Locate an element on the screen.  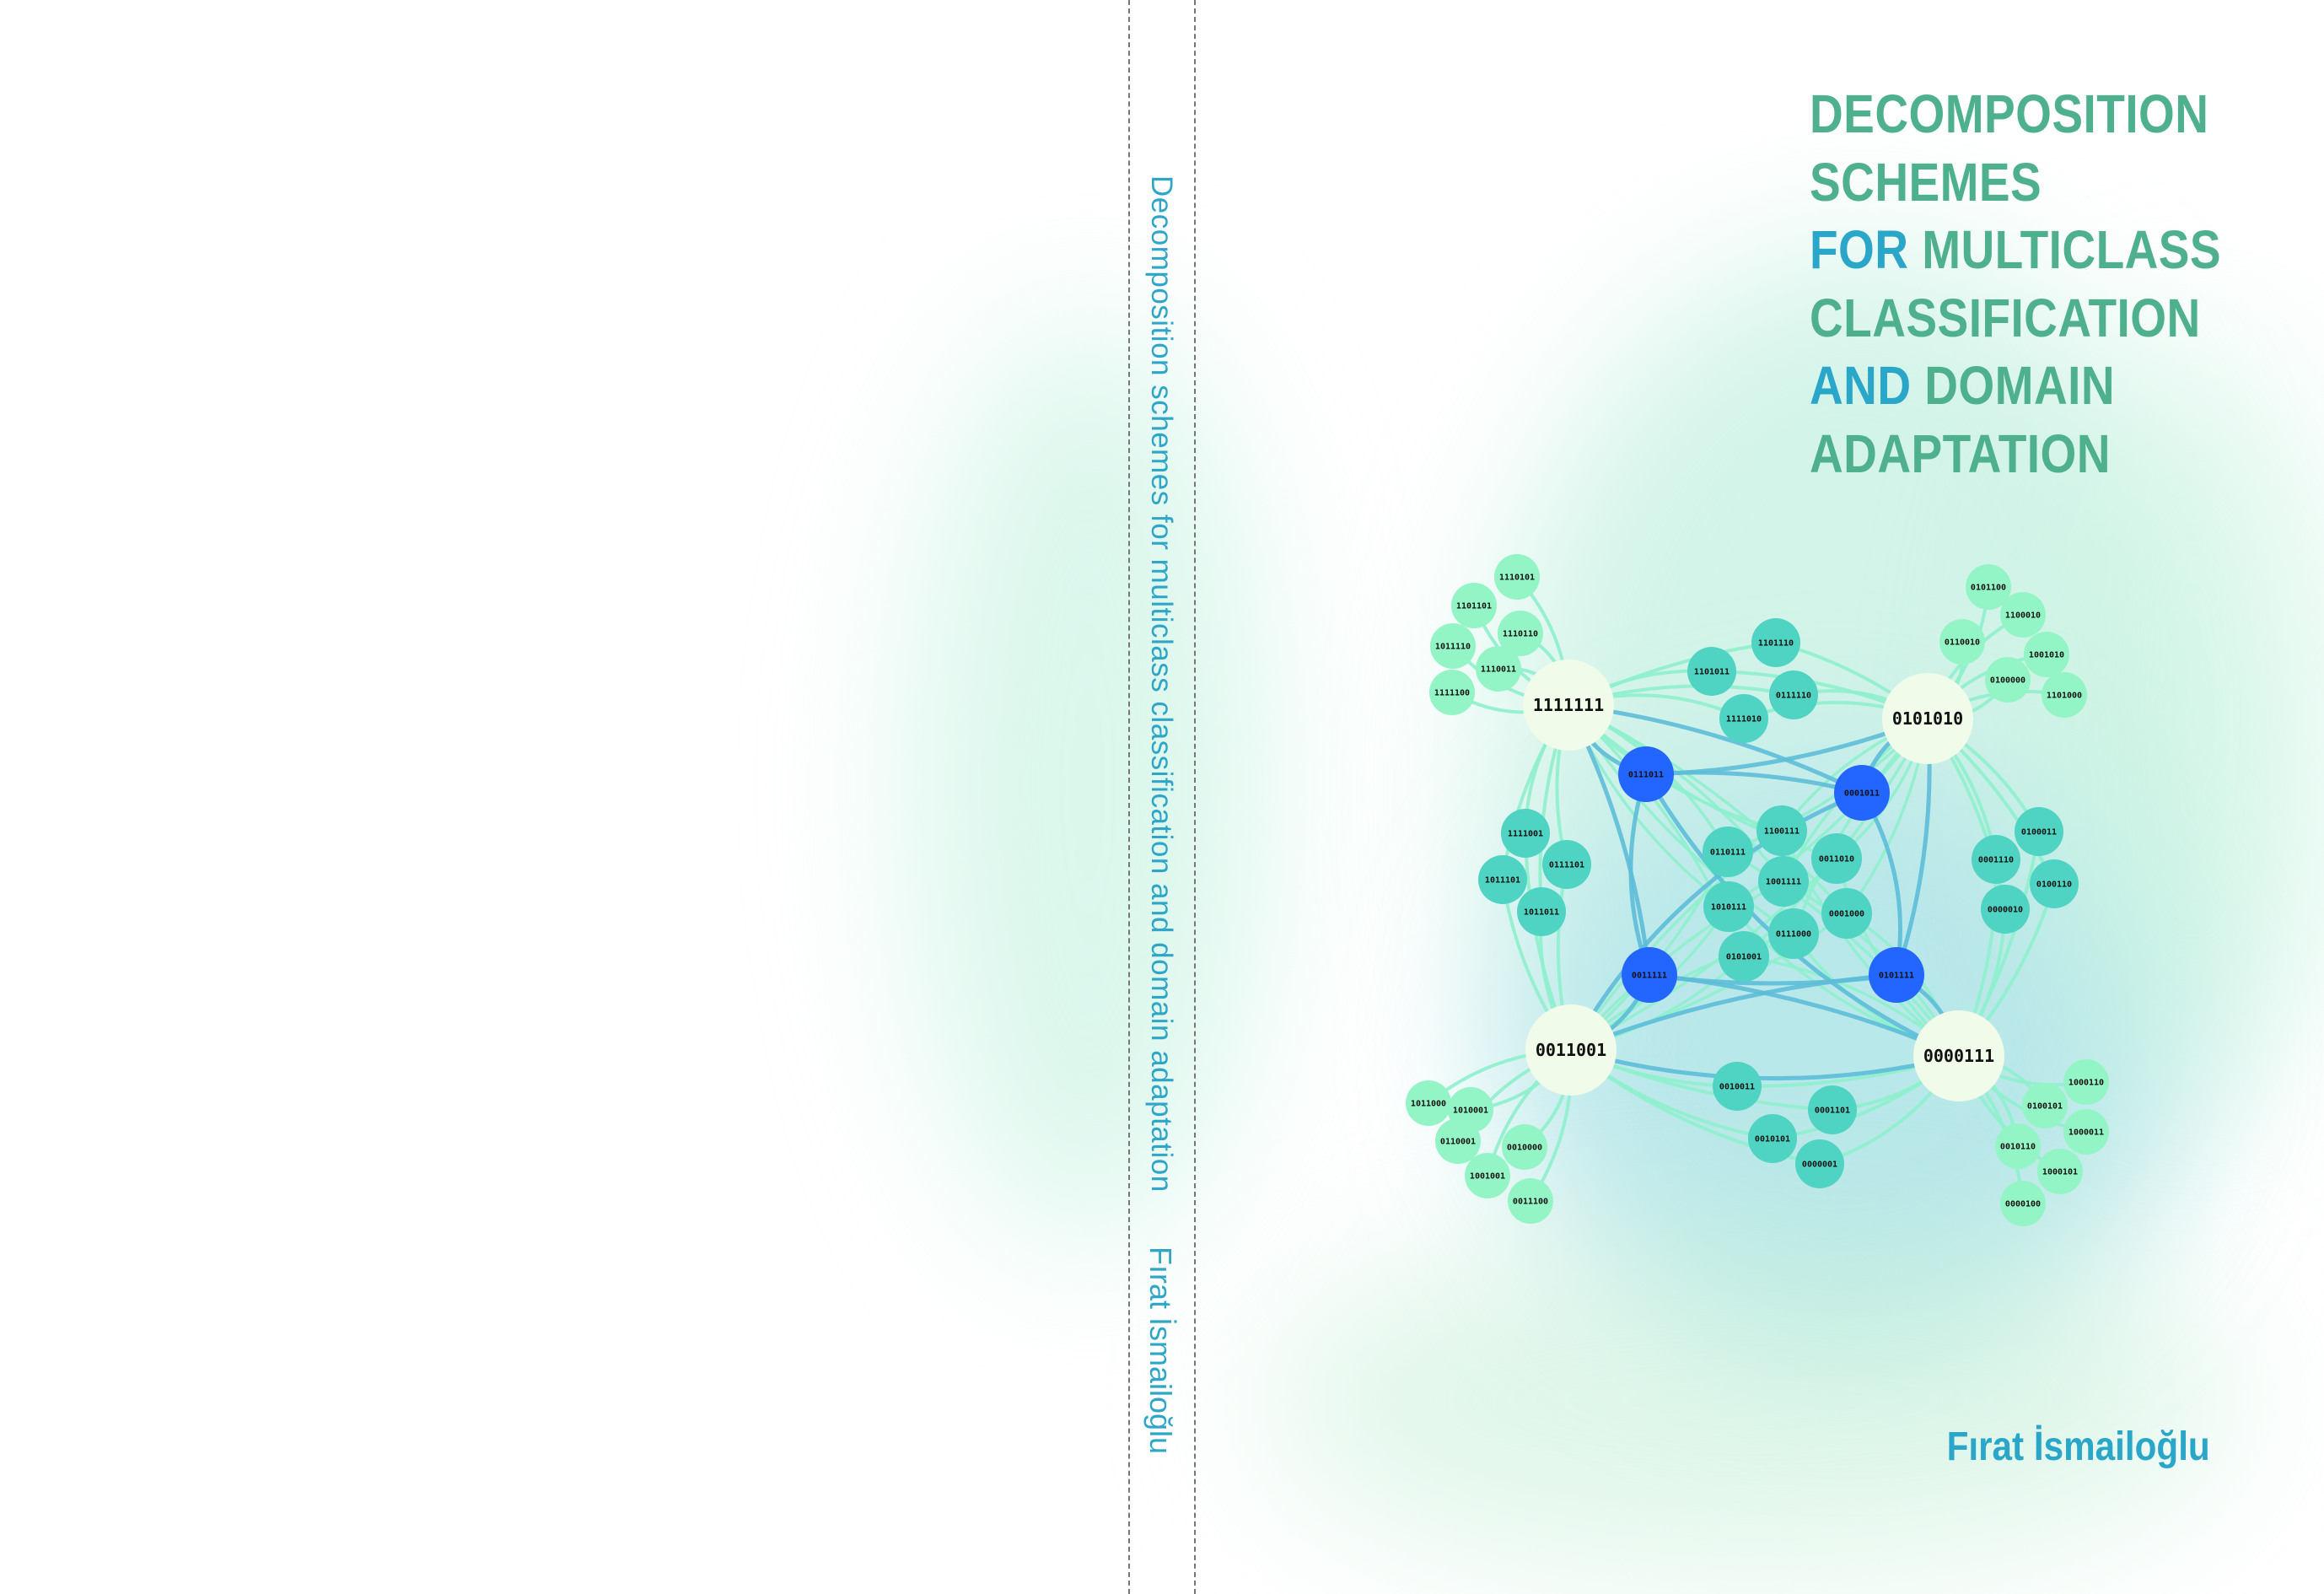
graph-hub-node-label: 0101010 is located at coordinates (1927, 718).